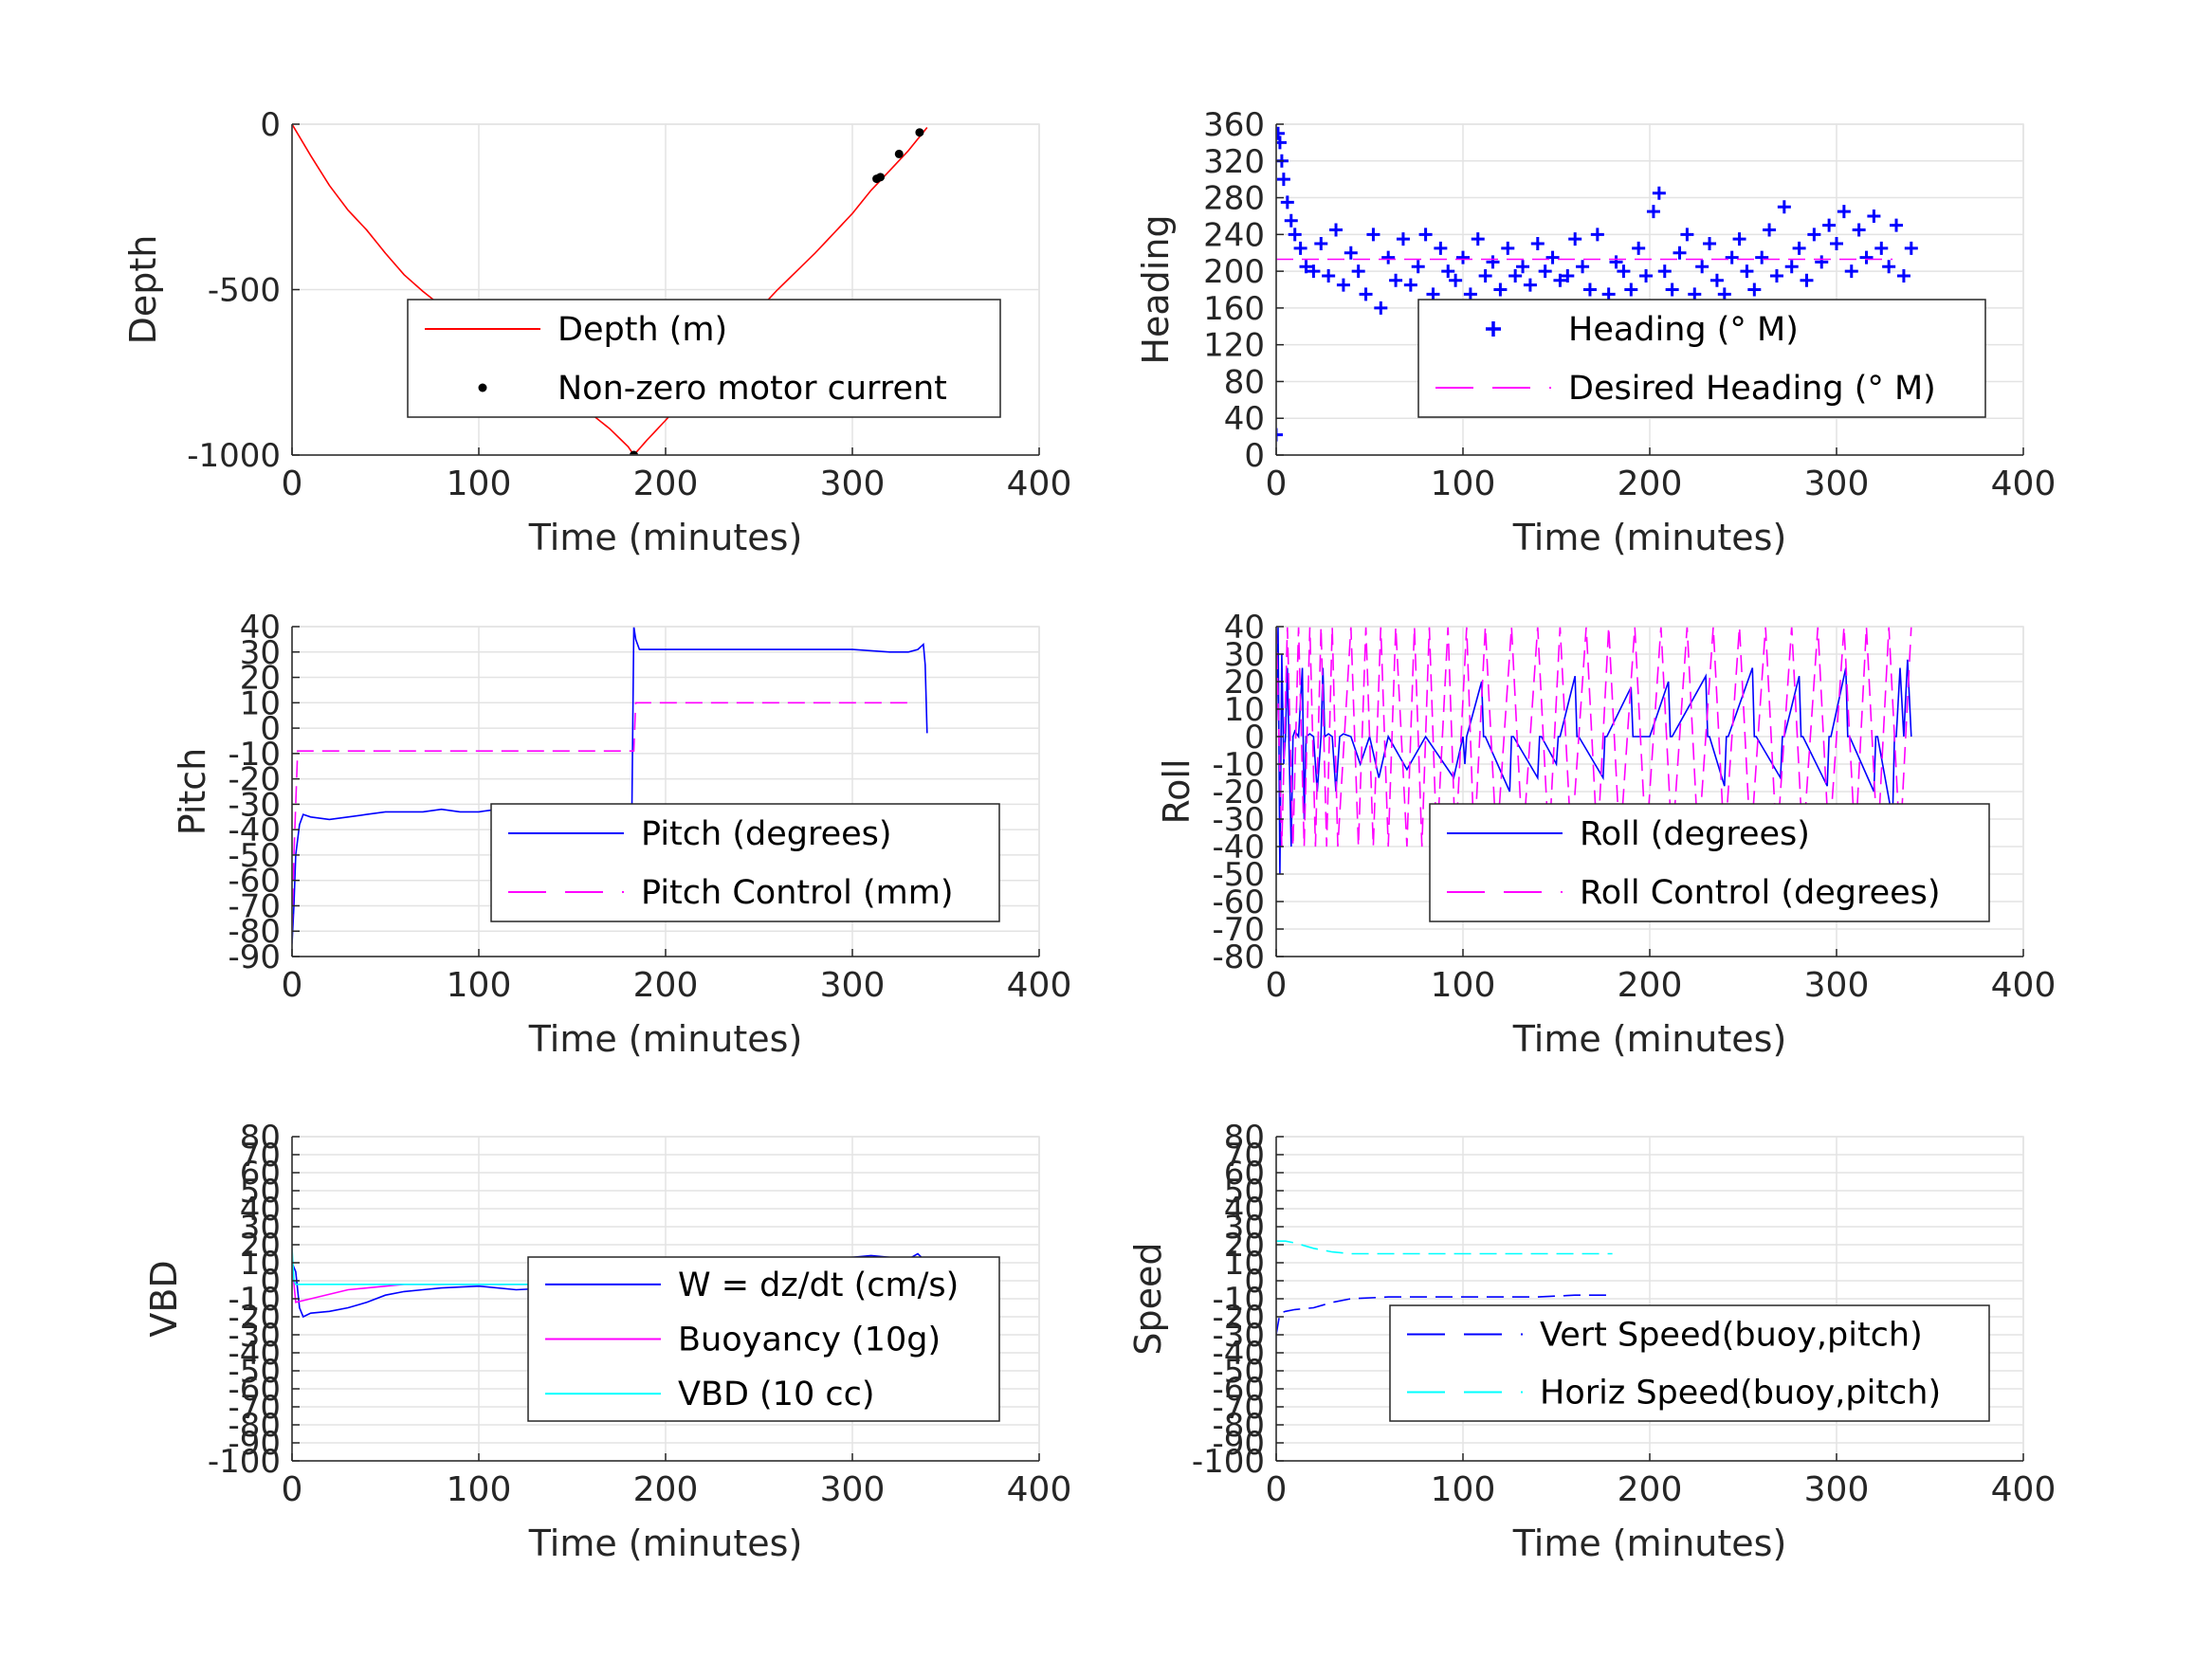 The image size is (2212, 1659). What do you see at coordinates (1238, 1336) in the screenshot?
I see `speed-y-tick-label: -30` at bounding box center [1238, 1336].